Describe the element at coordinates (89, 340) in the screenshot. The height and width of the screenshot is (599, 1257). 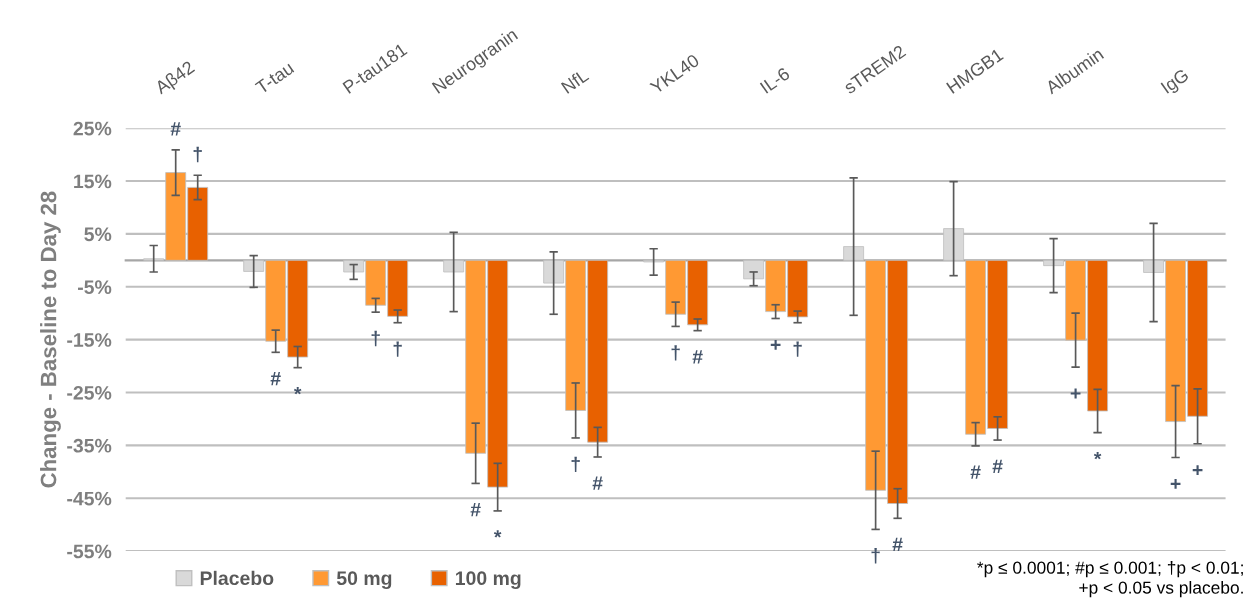
I see `y-tick-label: -15%` at that location.